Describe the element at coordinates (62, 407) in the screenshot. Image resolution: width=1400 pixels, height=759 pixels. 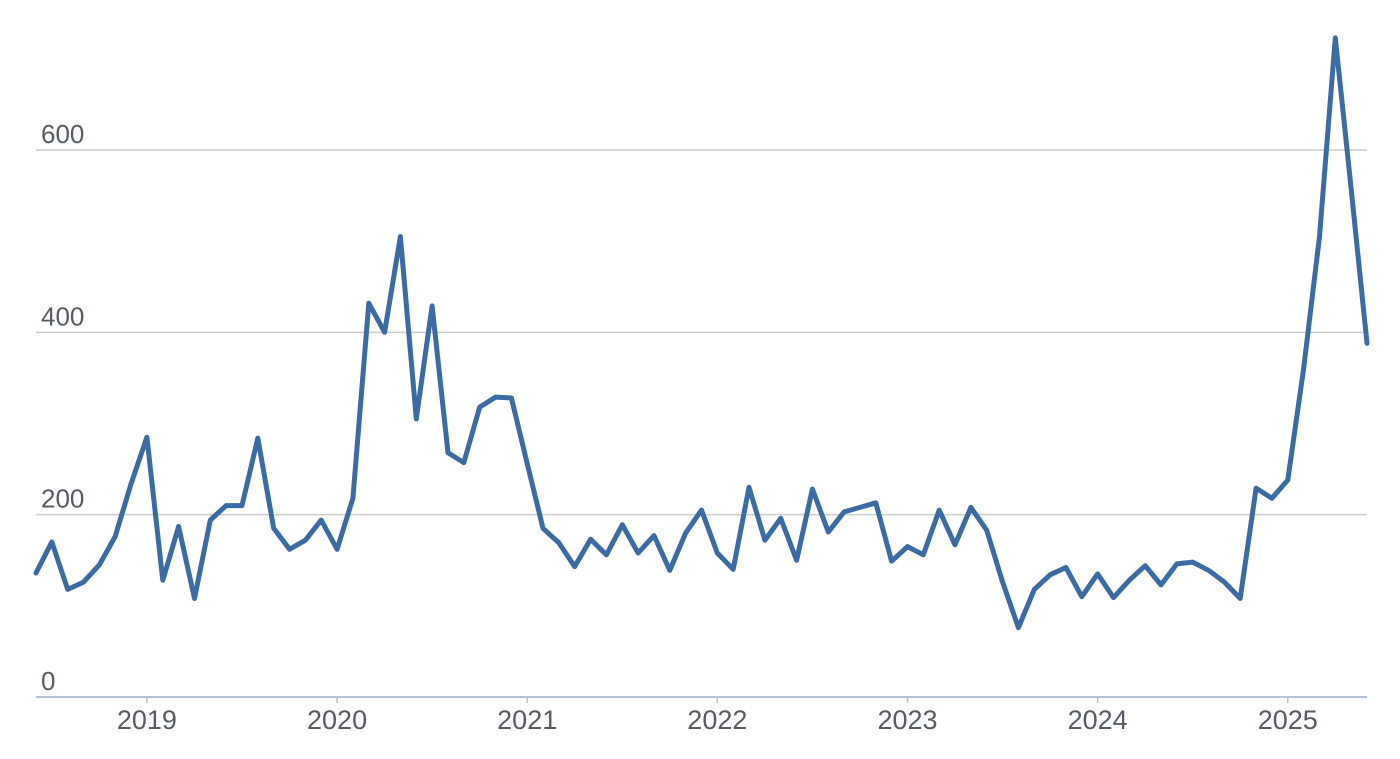
I see `y-axis-labels: 0 200 400 600` at that location.